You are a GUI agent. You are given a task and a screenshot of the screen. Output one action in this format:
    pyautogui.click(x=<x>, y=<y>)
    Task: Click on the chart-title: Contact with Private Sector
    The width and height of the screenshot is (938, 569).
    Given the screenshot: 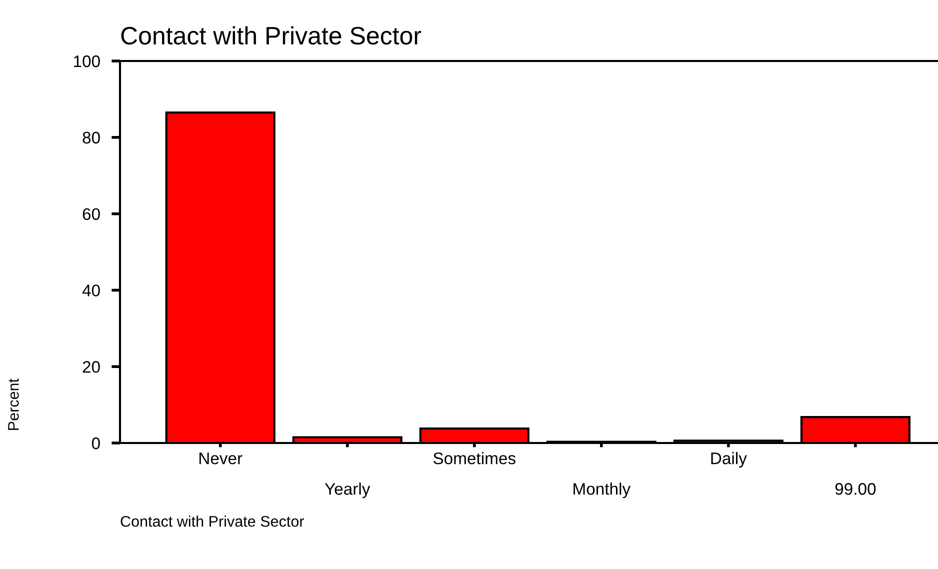 What is the action you would take?
    pyautogui.click(x=271, y=35)
    